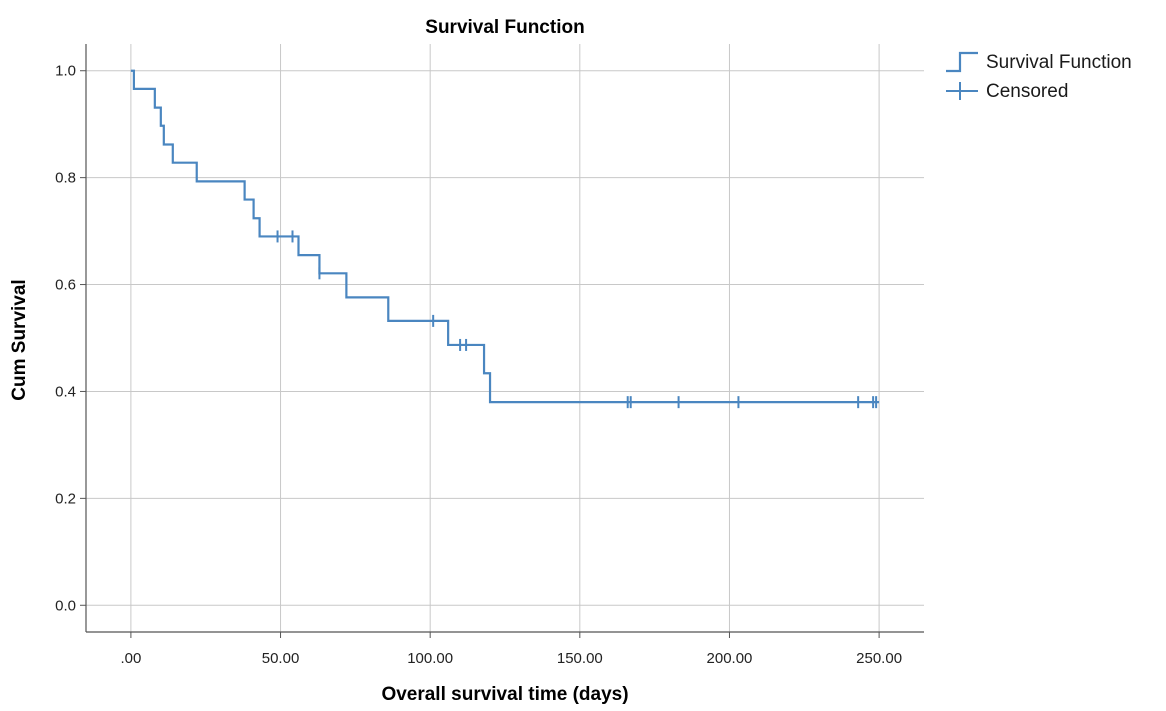 Image resolution: width=1166 pixels, height=711 pixels. What do you see at coordinates (65, 71) in the screenshot?
I see `y-tick-label: 1.0` at bounding box center [65, 71].